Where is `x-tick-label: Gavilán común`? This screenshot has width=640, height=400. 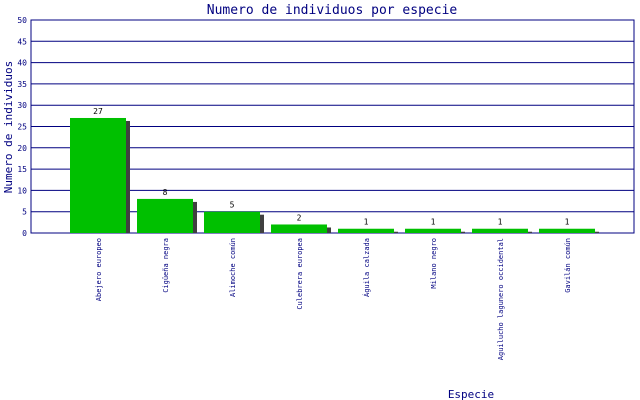
x-tick-label: Gavilán común is located at coordinates (568, 265).